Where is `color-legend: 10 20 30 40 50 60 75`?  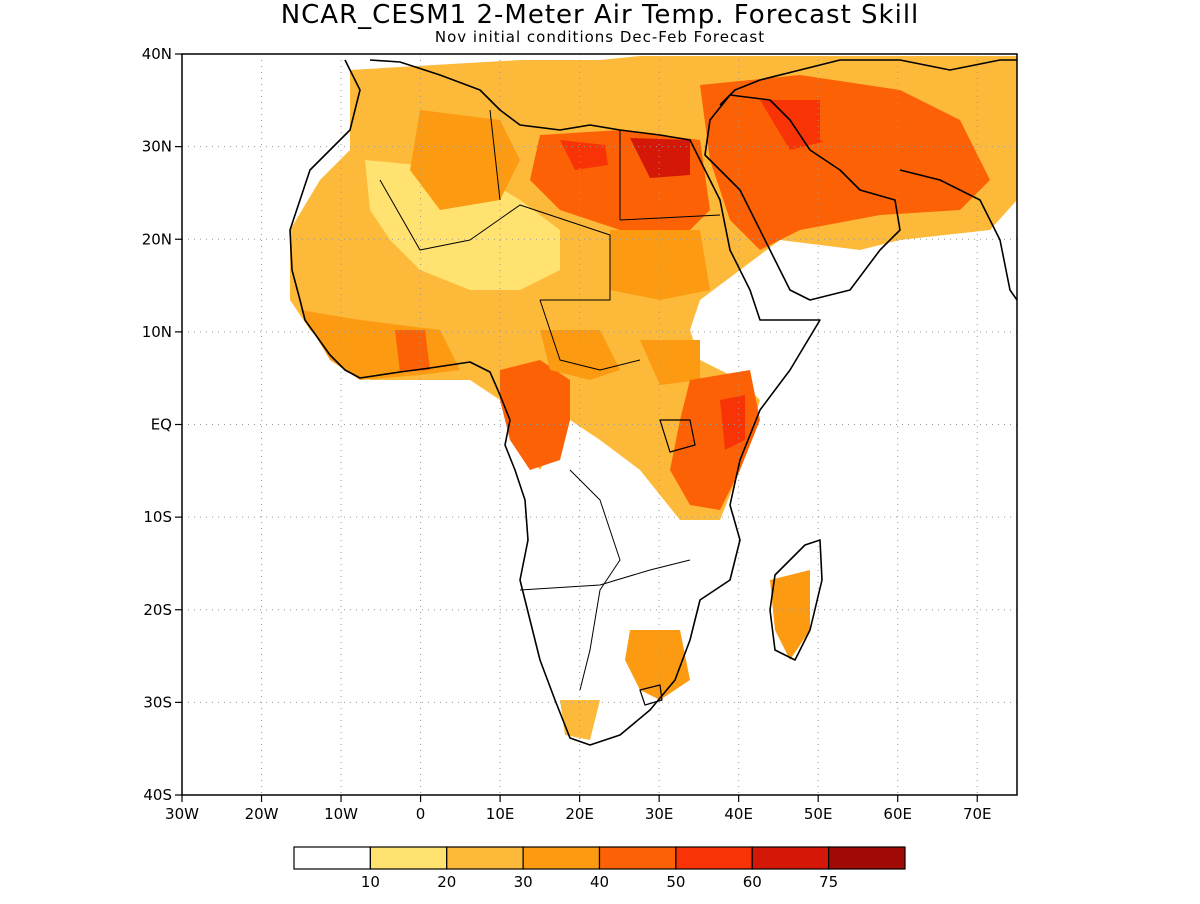
color-legend: 10 20 30 40 50 60 75 is located at coordinates (599, 868).